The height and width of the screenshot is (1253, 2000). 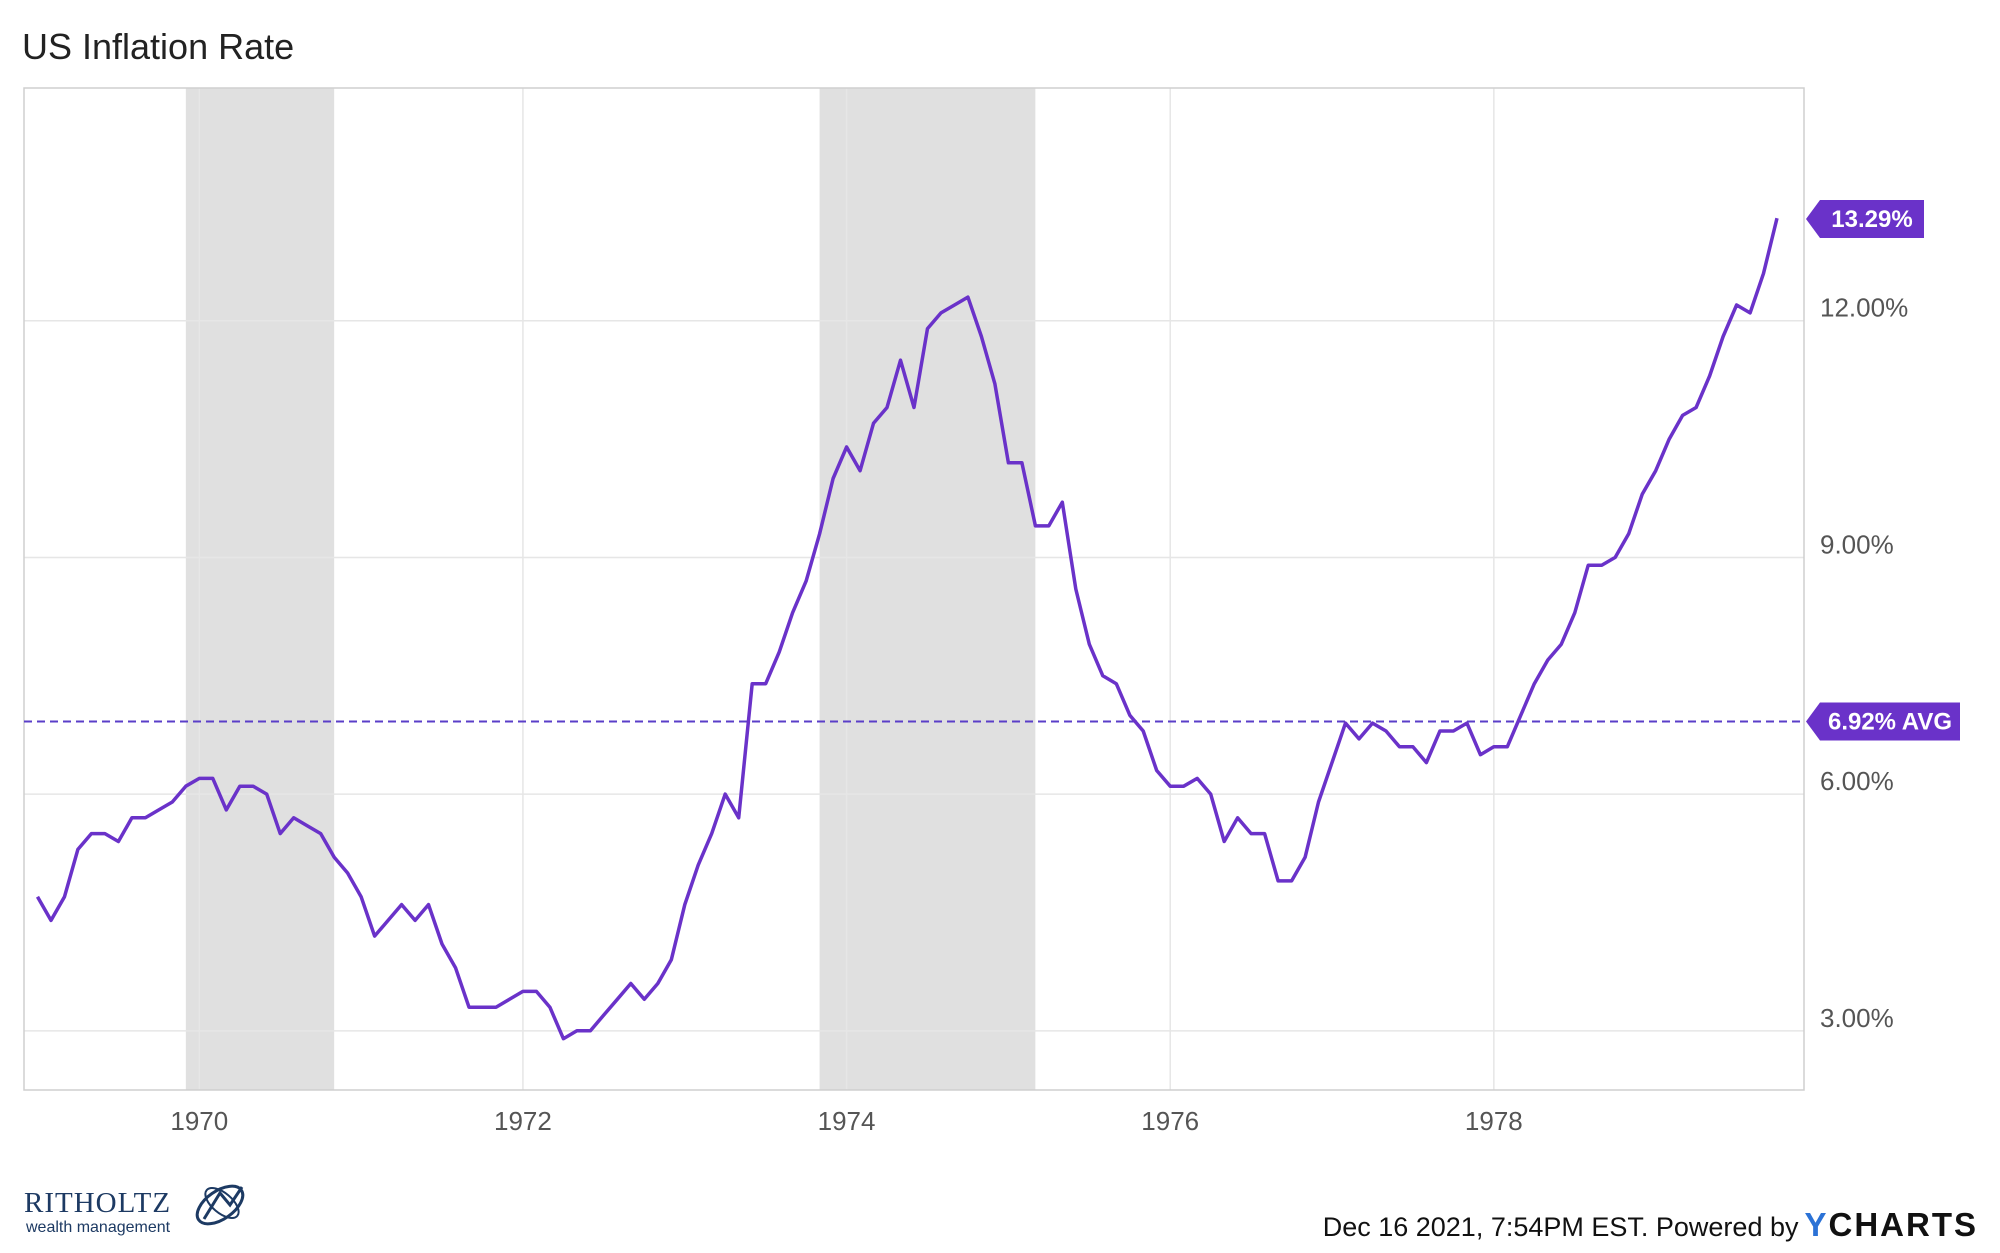 I want to click on logo-name: RITHOLTZ, so click(x=98, y=1203).